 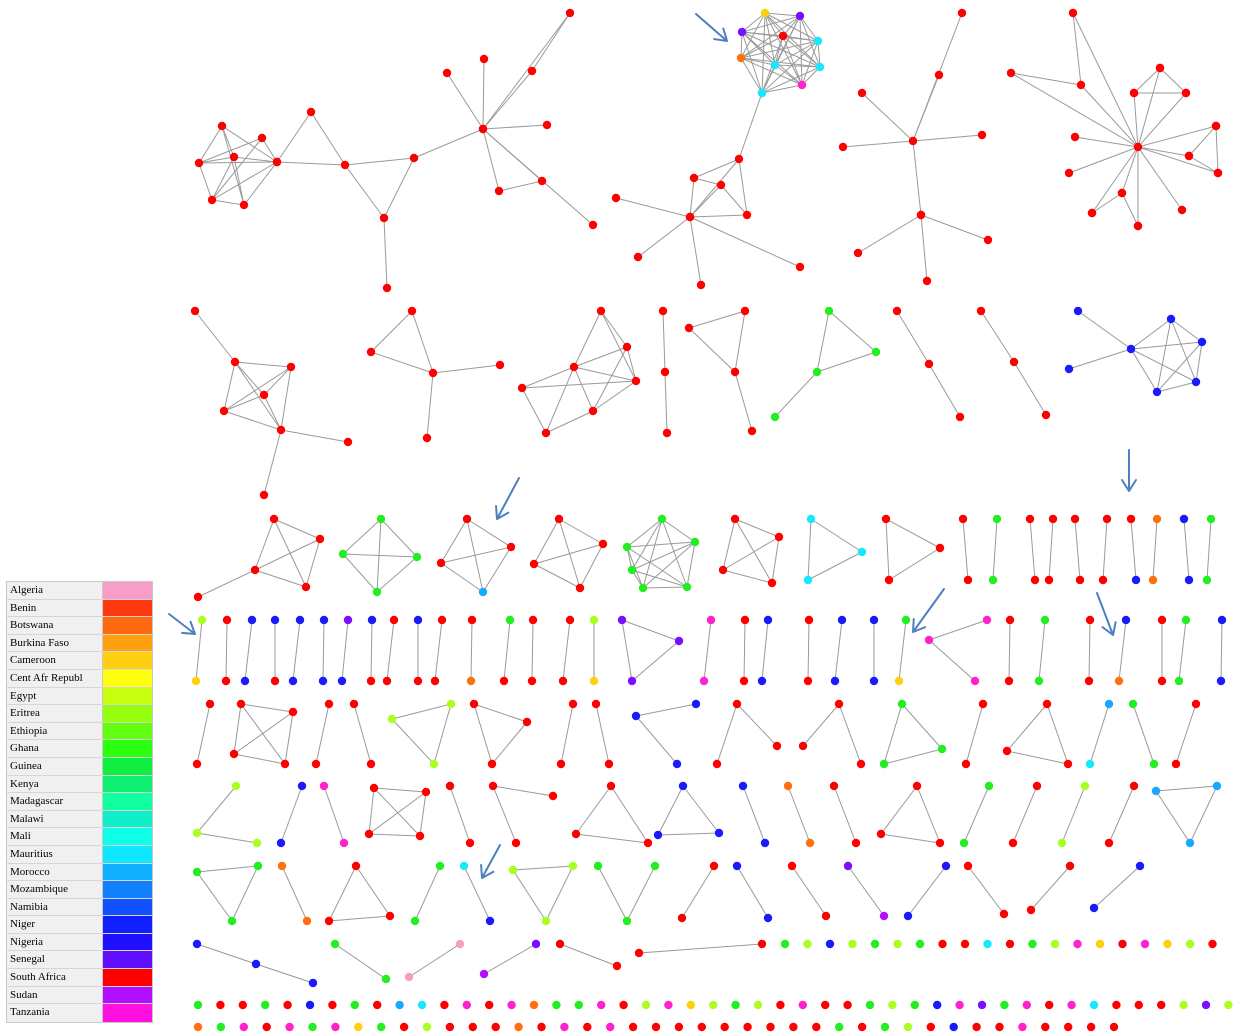 What do you see at coordinates (79, 925) in the screenshot?
I see `legend-item: Niger` at bounding box center [79, 925].